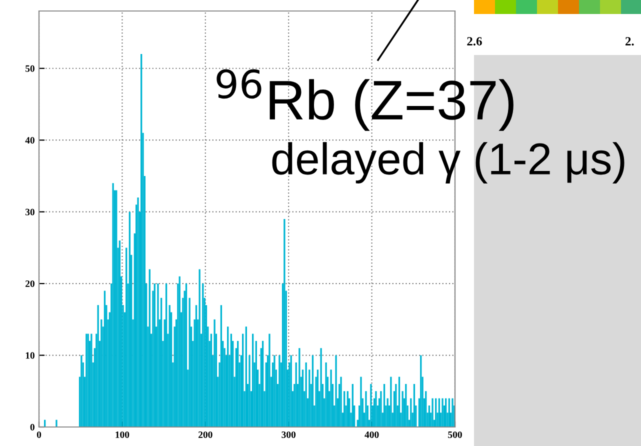  What do you see at coordinates (29, 212) in the screenshot?
I see `y-tick-label: 30` at bounding box center [29, 212].